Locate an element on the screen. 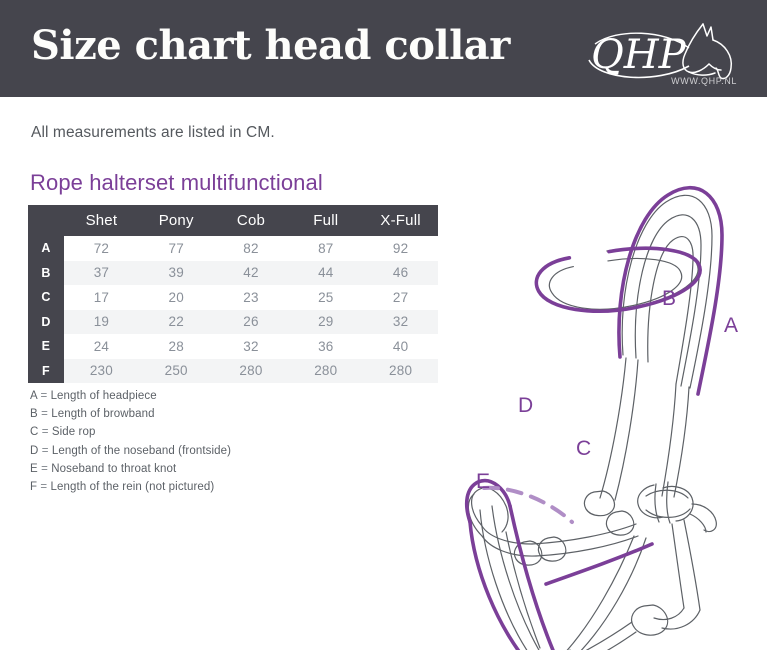 Image resolution: width=767 pixels, height=665 pixels. cell-e-xfull: 40 is located at coordinates (400, 346).